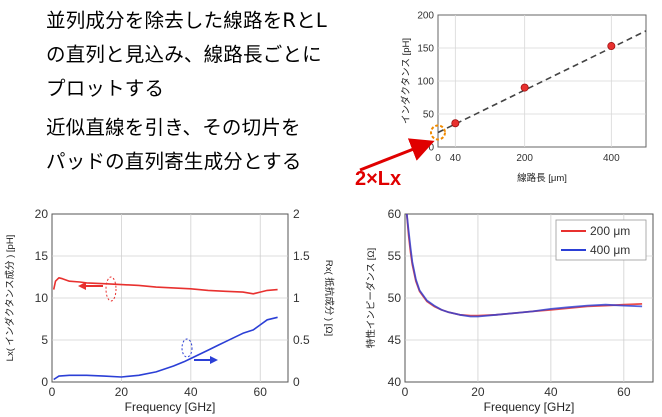 The width and height of the screenshot is (662, 417). Describe the element at coordinates (524, 158) in the screenshot. I see `x-tick-label: 200` at that location.